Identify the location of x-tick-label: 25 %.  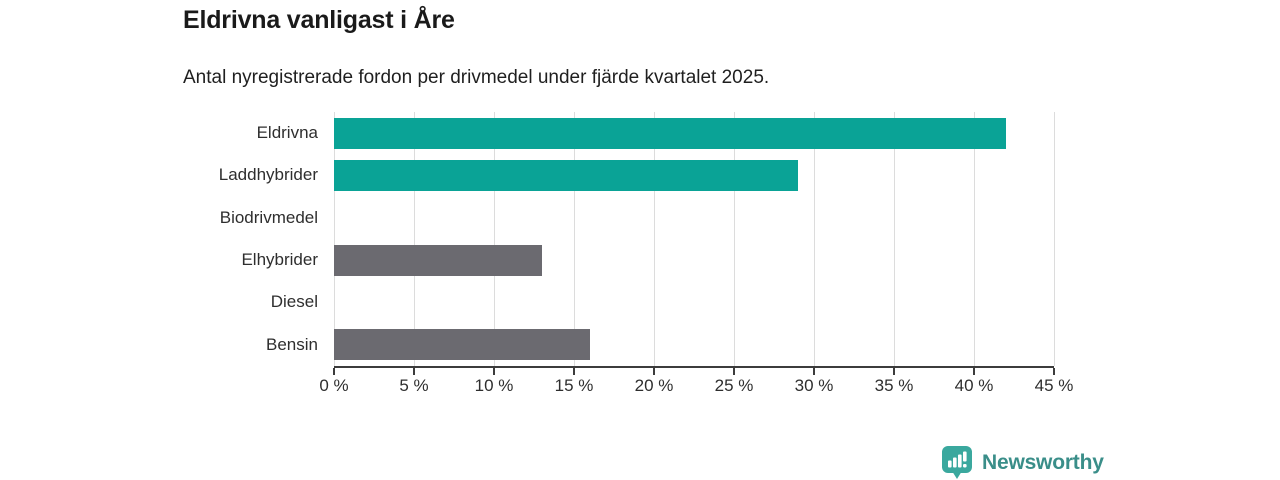
(734, 385).